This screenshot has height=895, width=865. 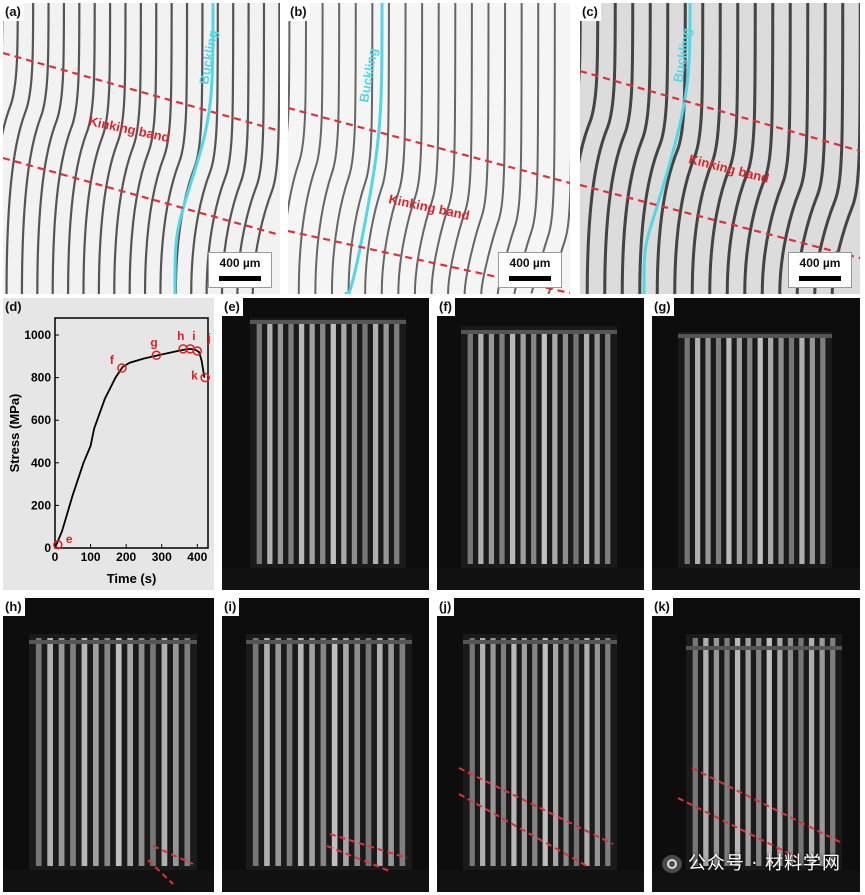 What do you see at coordinates (530, 278) in the screenshot?
I see `scale-bar-b-bar` at bounding box center [530, 278].